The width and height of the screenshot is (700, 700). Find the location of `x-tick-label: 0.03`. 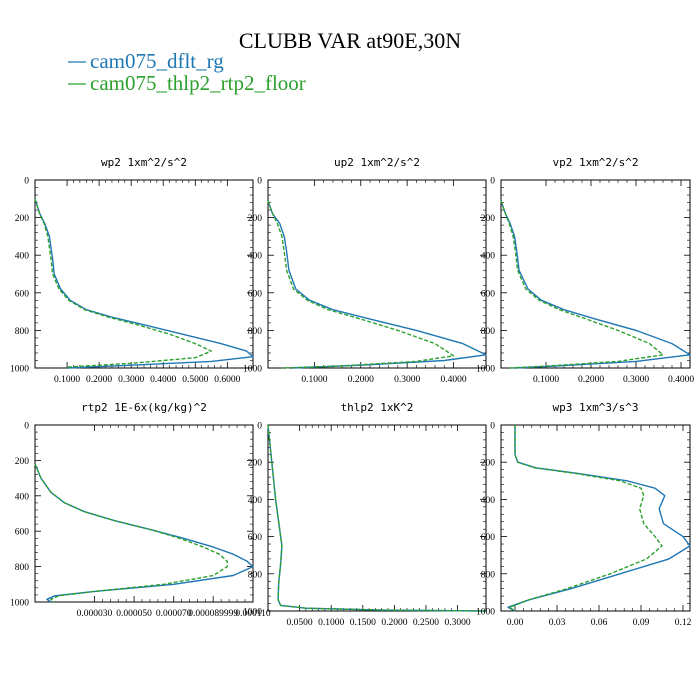

x-tick-label: 0.03 is located at coordinates (557, 623).